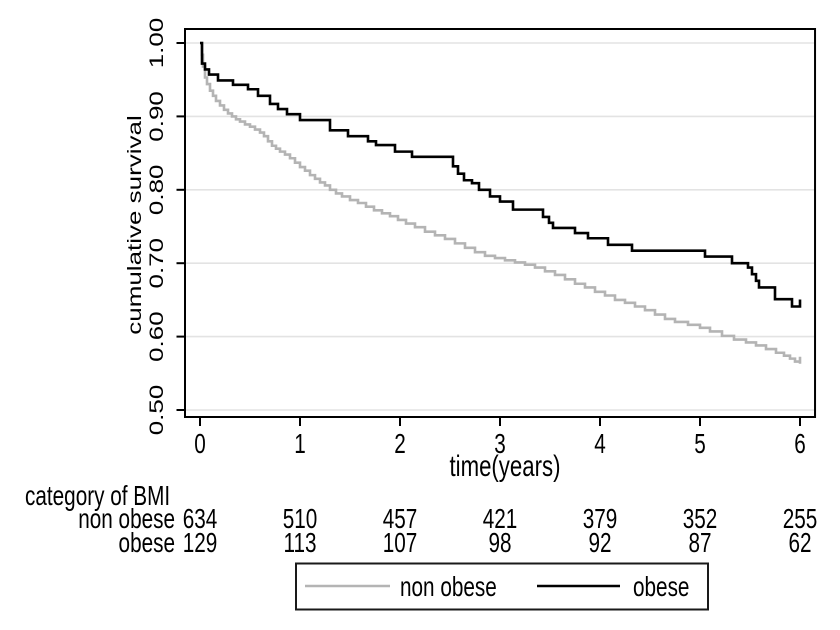 The height and width of the screenshot is (630, 840). What do you see at coordinates (400, 444) in the screenshot?
I see `x-tick-label: 2` at bounding box center [400, 444].